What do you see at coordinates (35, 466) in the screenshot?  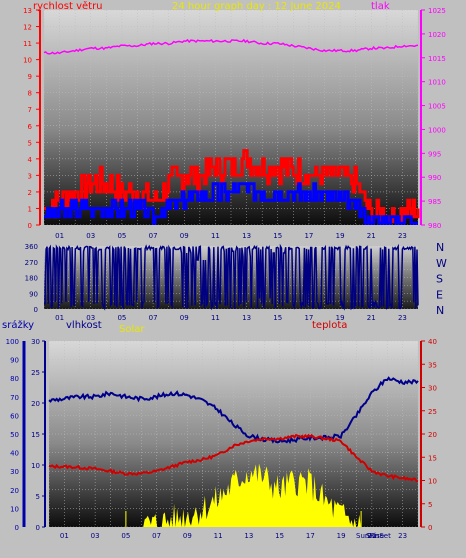 I see `humidity-tick-label: 10` at bounding box center [35, 466].